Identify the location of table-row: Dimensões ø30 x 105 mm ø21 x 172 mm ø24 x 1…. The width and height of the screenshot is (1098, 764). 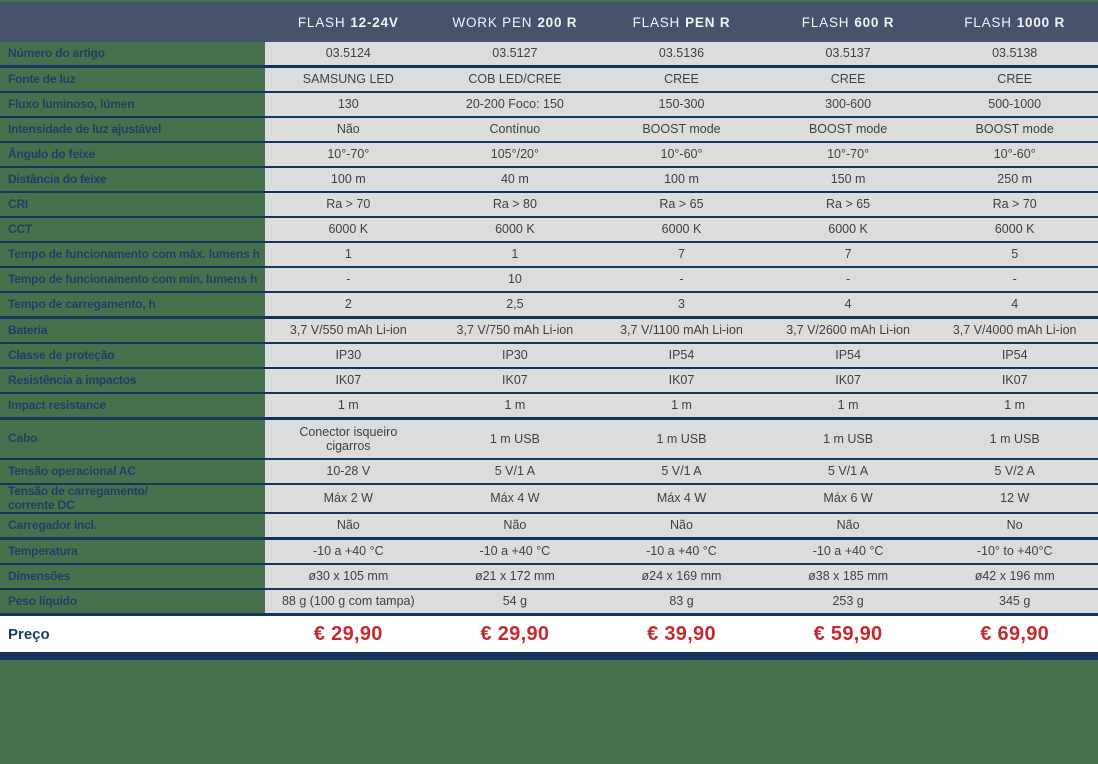
(549, 577).